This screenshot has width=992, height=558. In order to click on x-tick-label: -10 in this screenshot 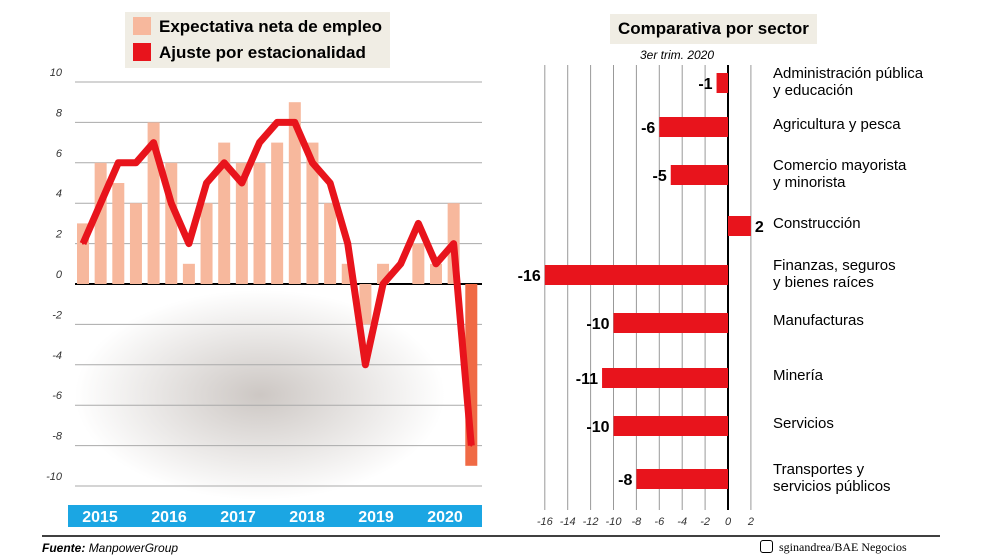, I will do `click(614, 522)`.